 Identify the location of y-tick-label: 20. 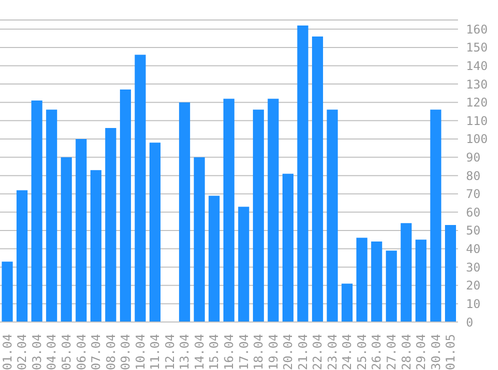
(473, 285).